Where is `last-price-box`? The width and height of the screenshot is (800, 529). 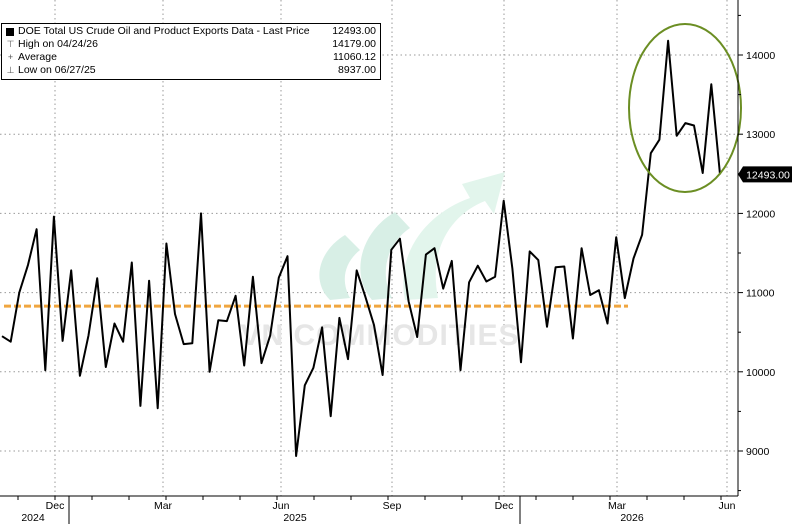
last-price-box is located at coordinates (765, 174).